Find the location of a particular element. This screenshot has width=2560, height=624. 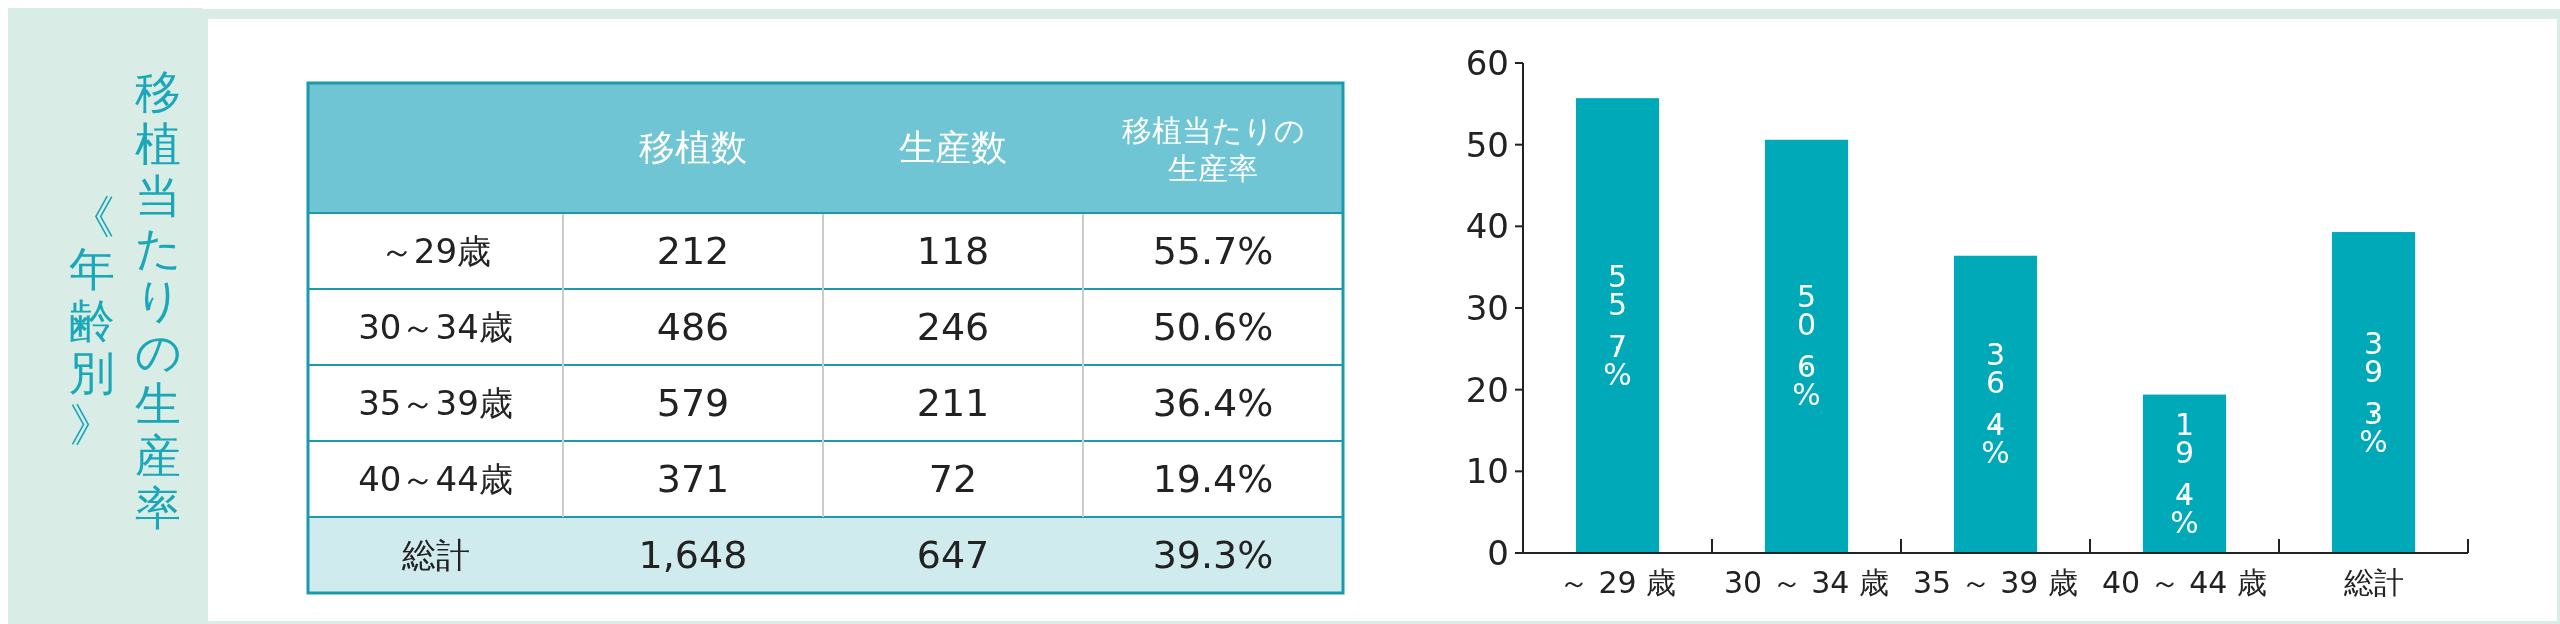

text: 211 is located at coordinates (953, 403).